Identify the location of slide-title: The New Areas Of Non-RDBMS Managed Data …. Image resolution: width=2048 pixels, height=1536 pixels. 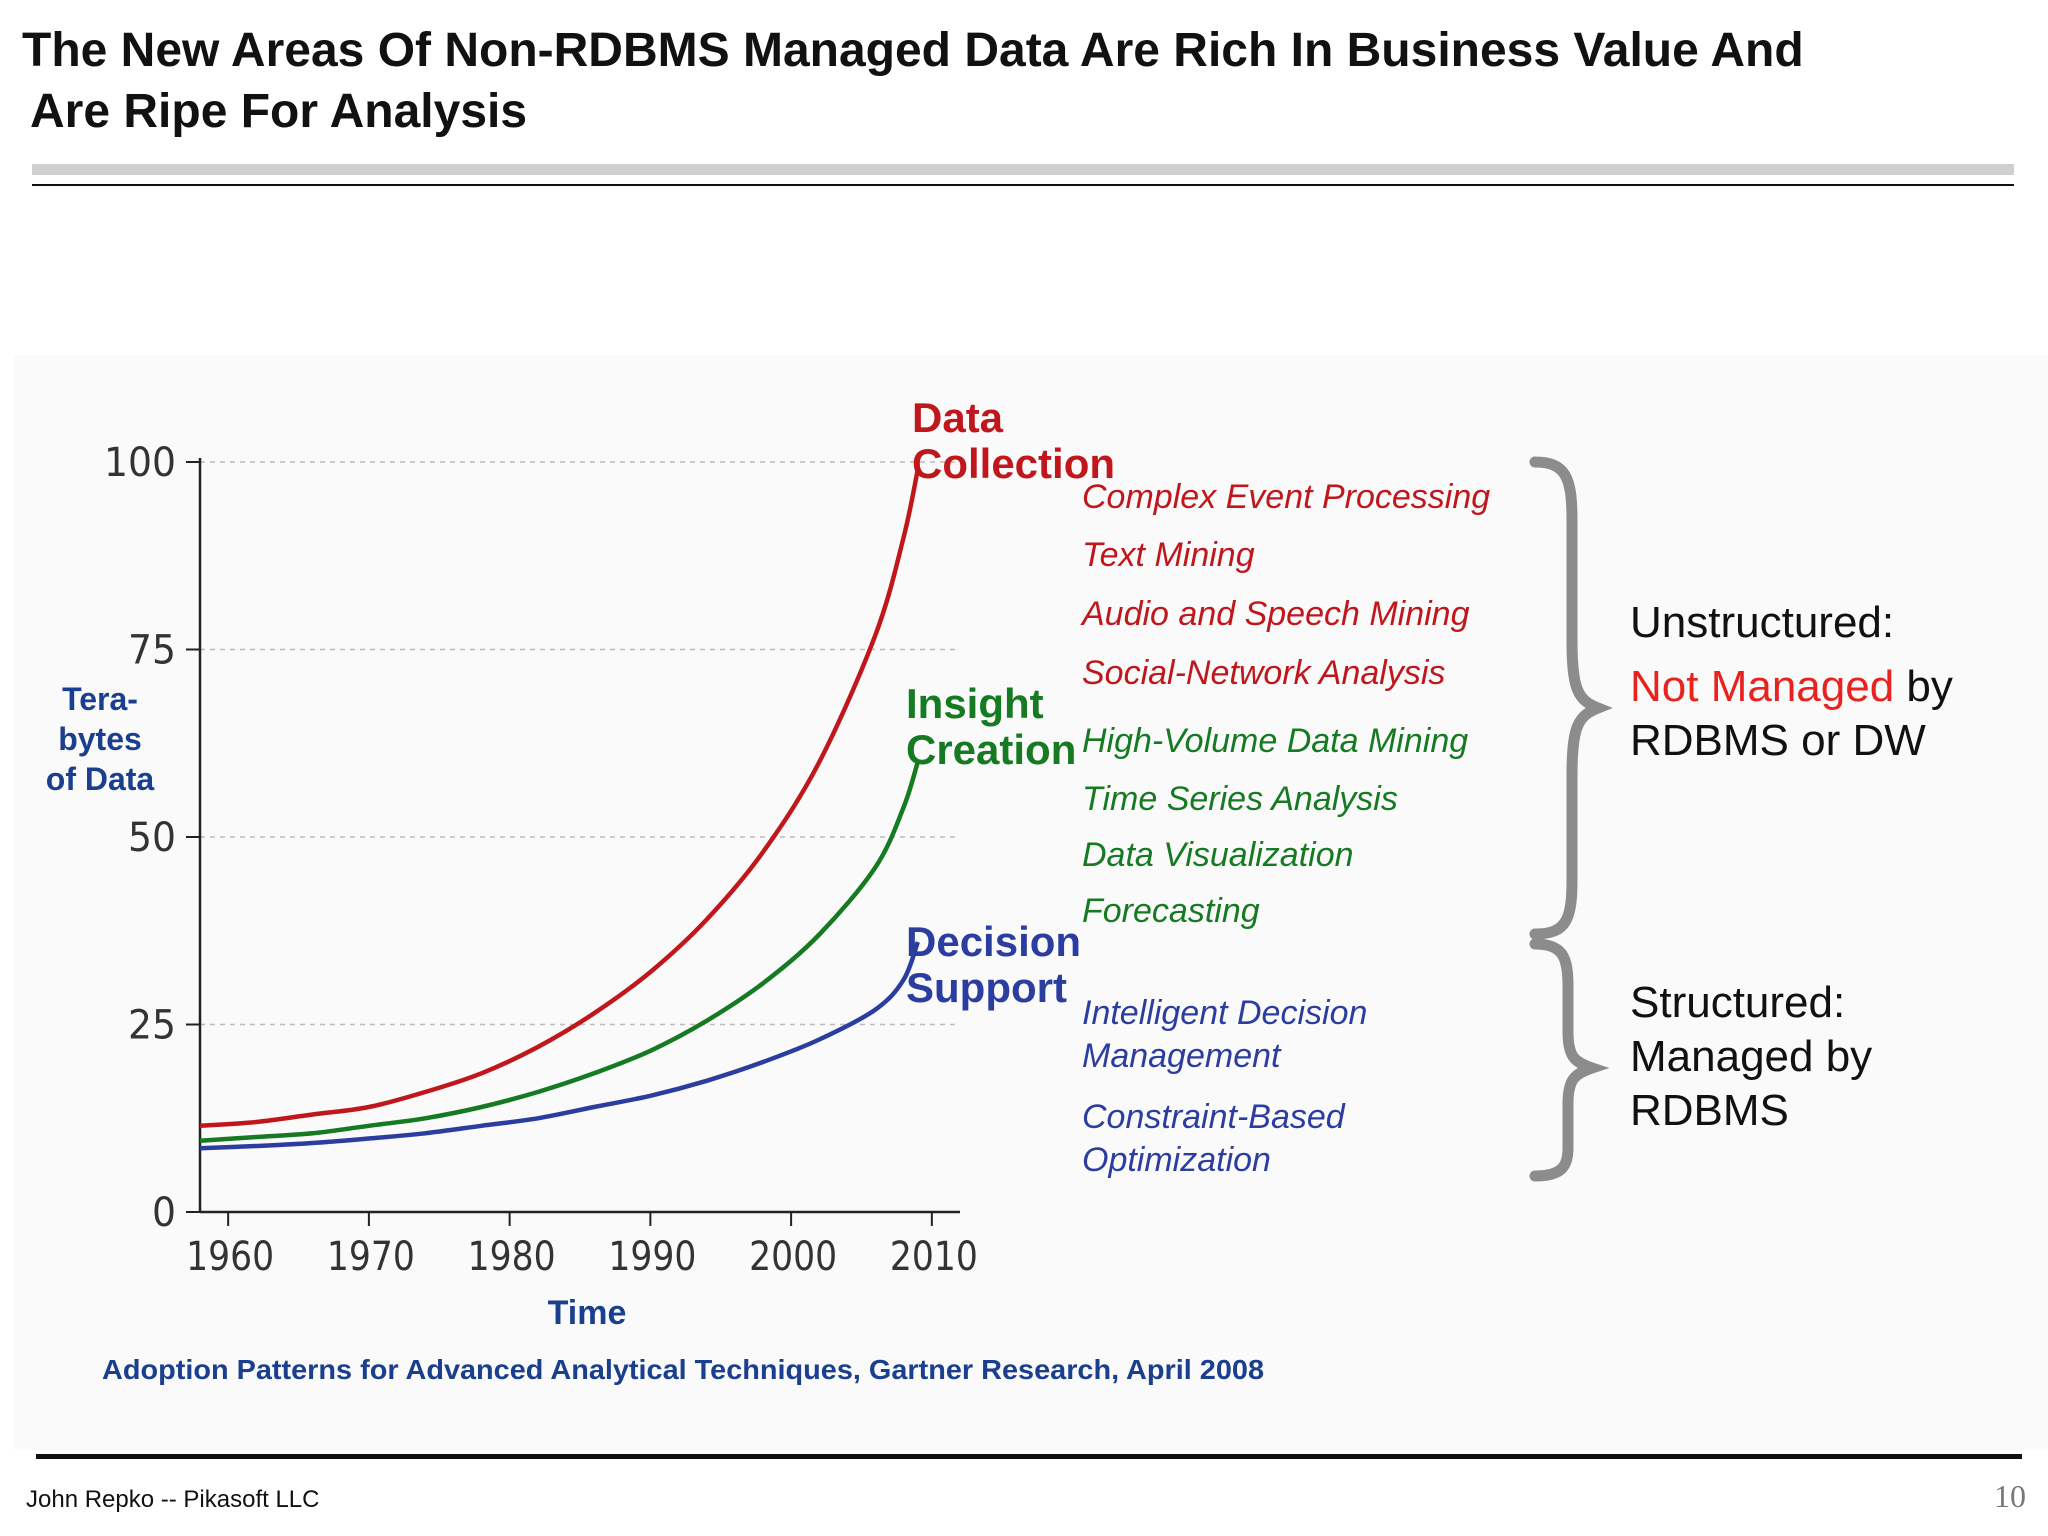
(1012, 81).